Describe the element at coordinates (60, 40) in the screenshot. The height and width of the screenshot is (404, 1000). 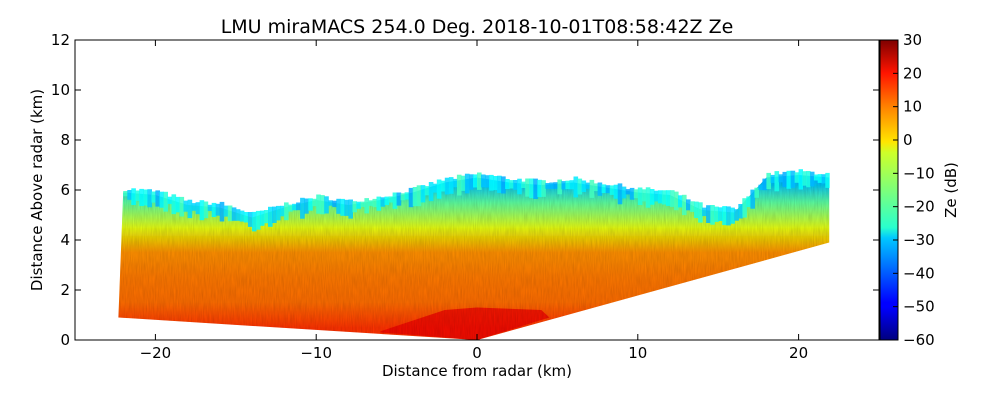
I see `y-tick-label: 12` at that location.